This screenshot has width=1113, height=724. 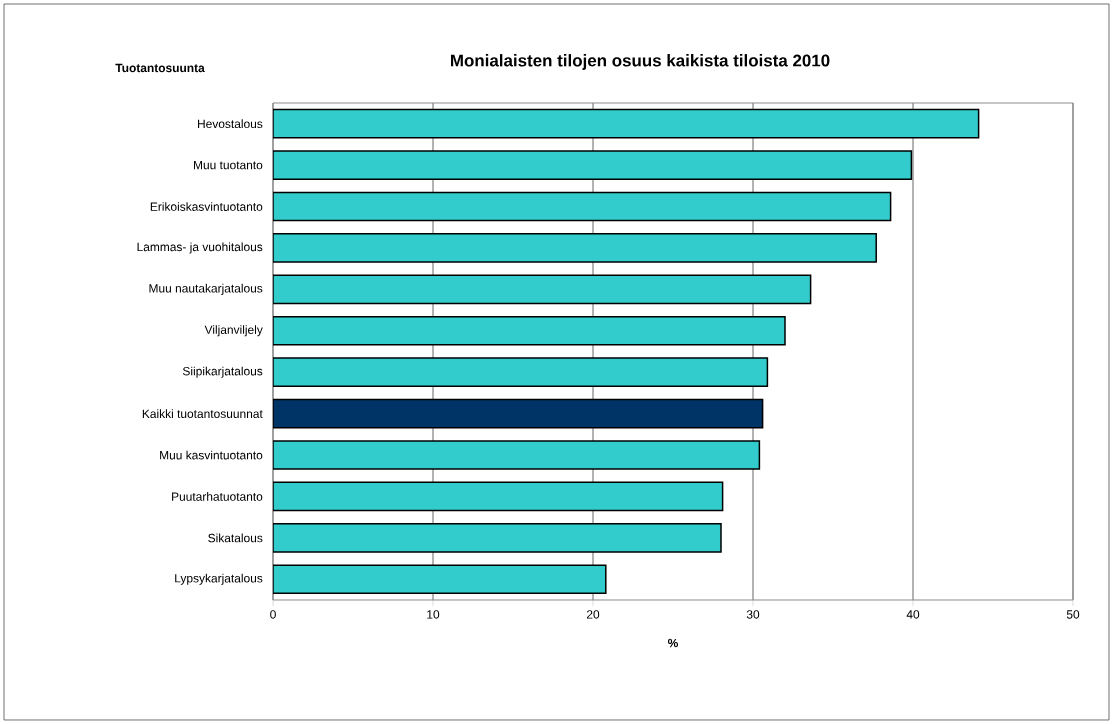 What do you see at coordinates (206, 289) in the screenshot?
I see `y-tick-label: Muu nautakarjatalous` at bounding box center [206, 289].